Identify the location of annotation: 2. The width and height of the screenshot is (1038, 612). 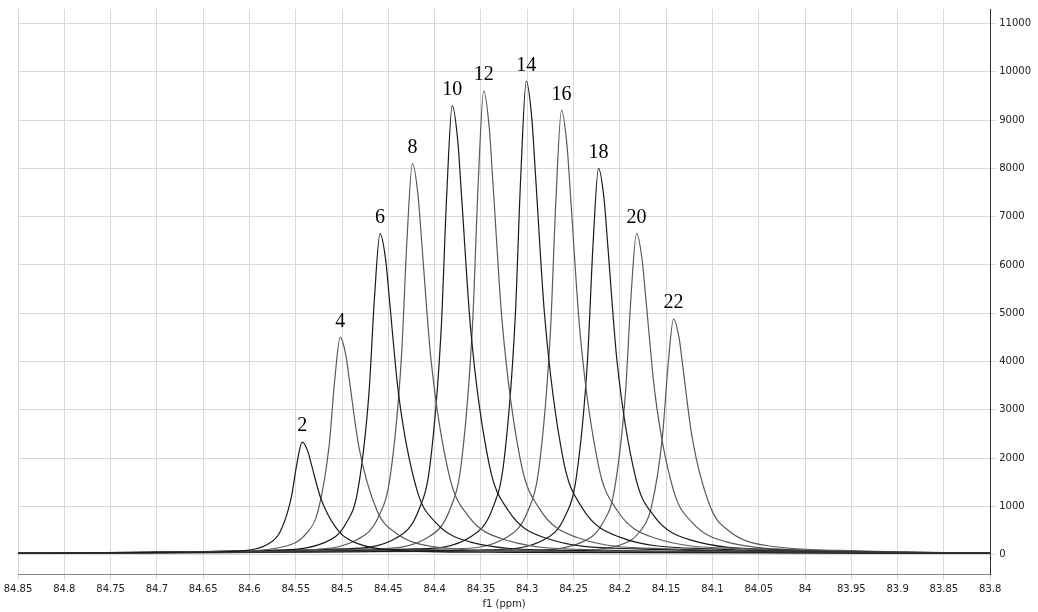
(302, 424).